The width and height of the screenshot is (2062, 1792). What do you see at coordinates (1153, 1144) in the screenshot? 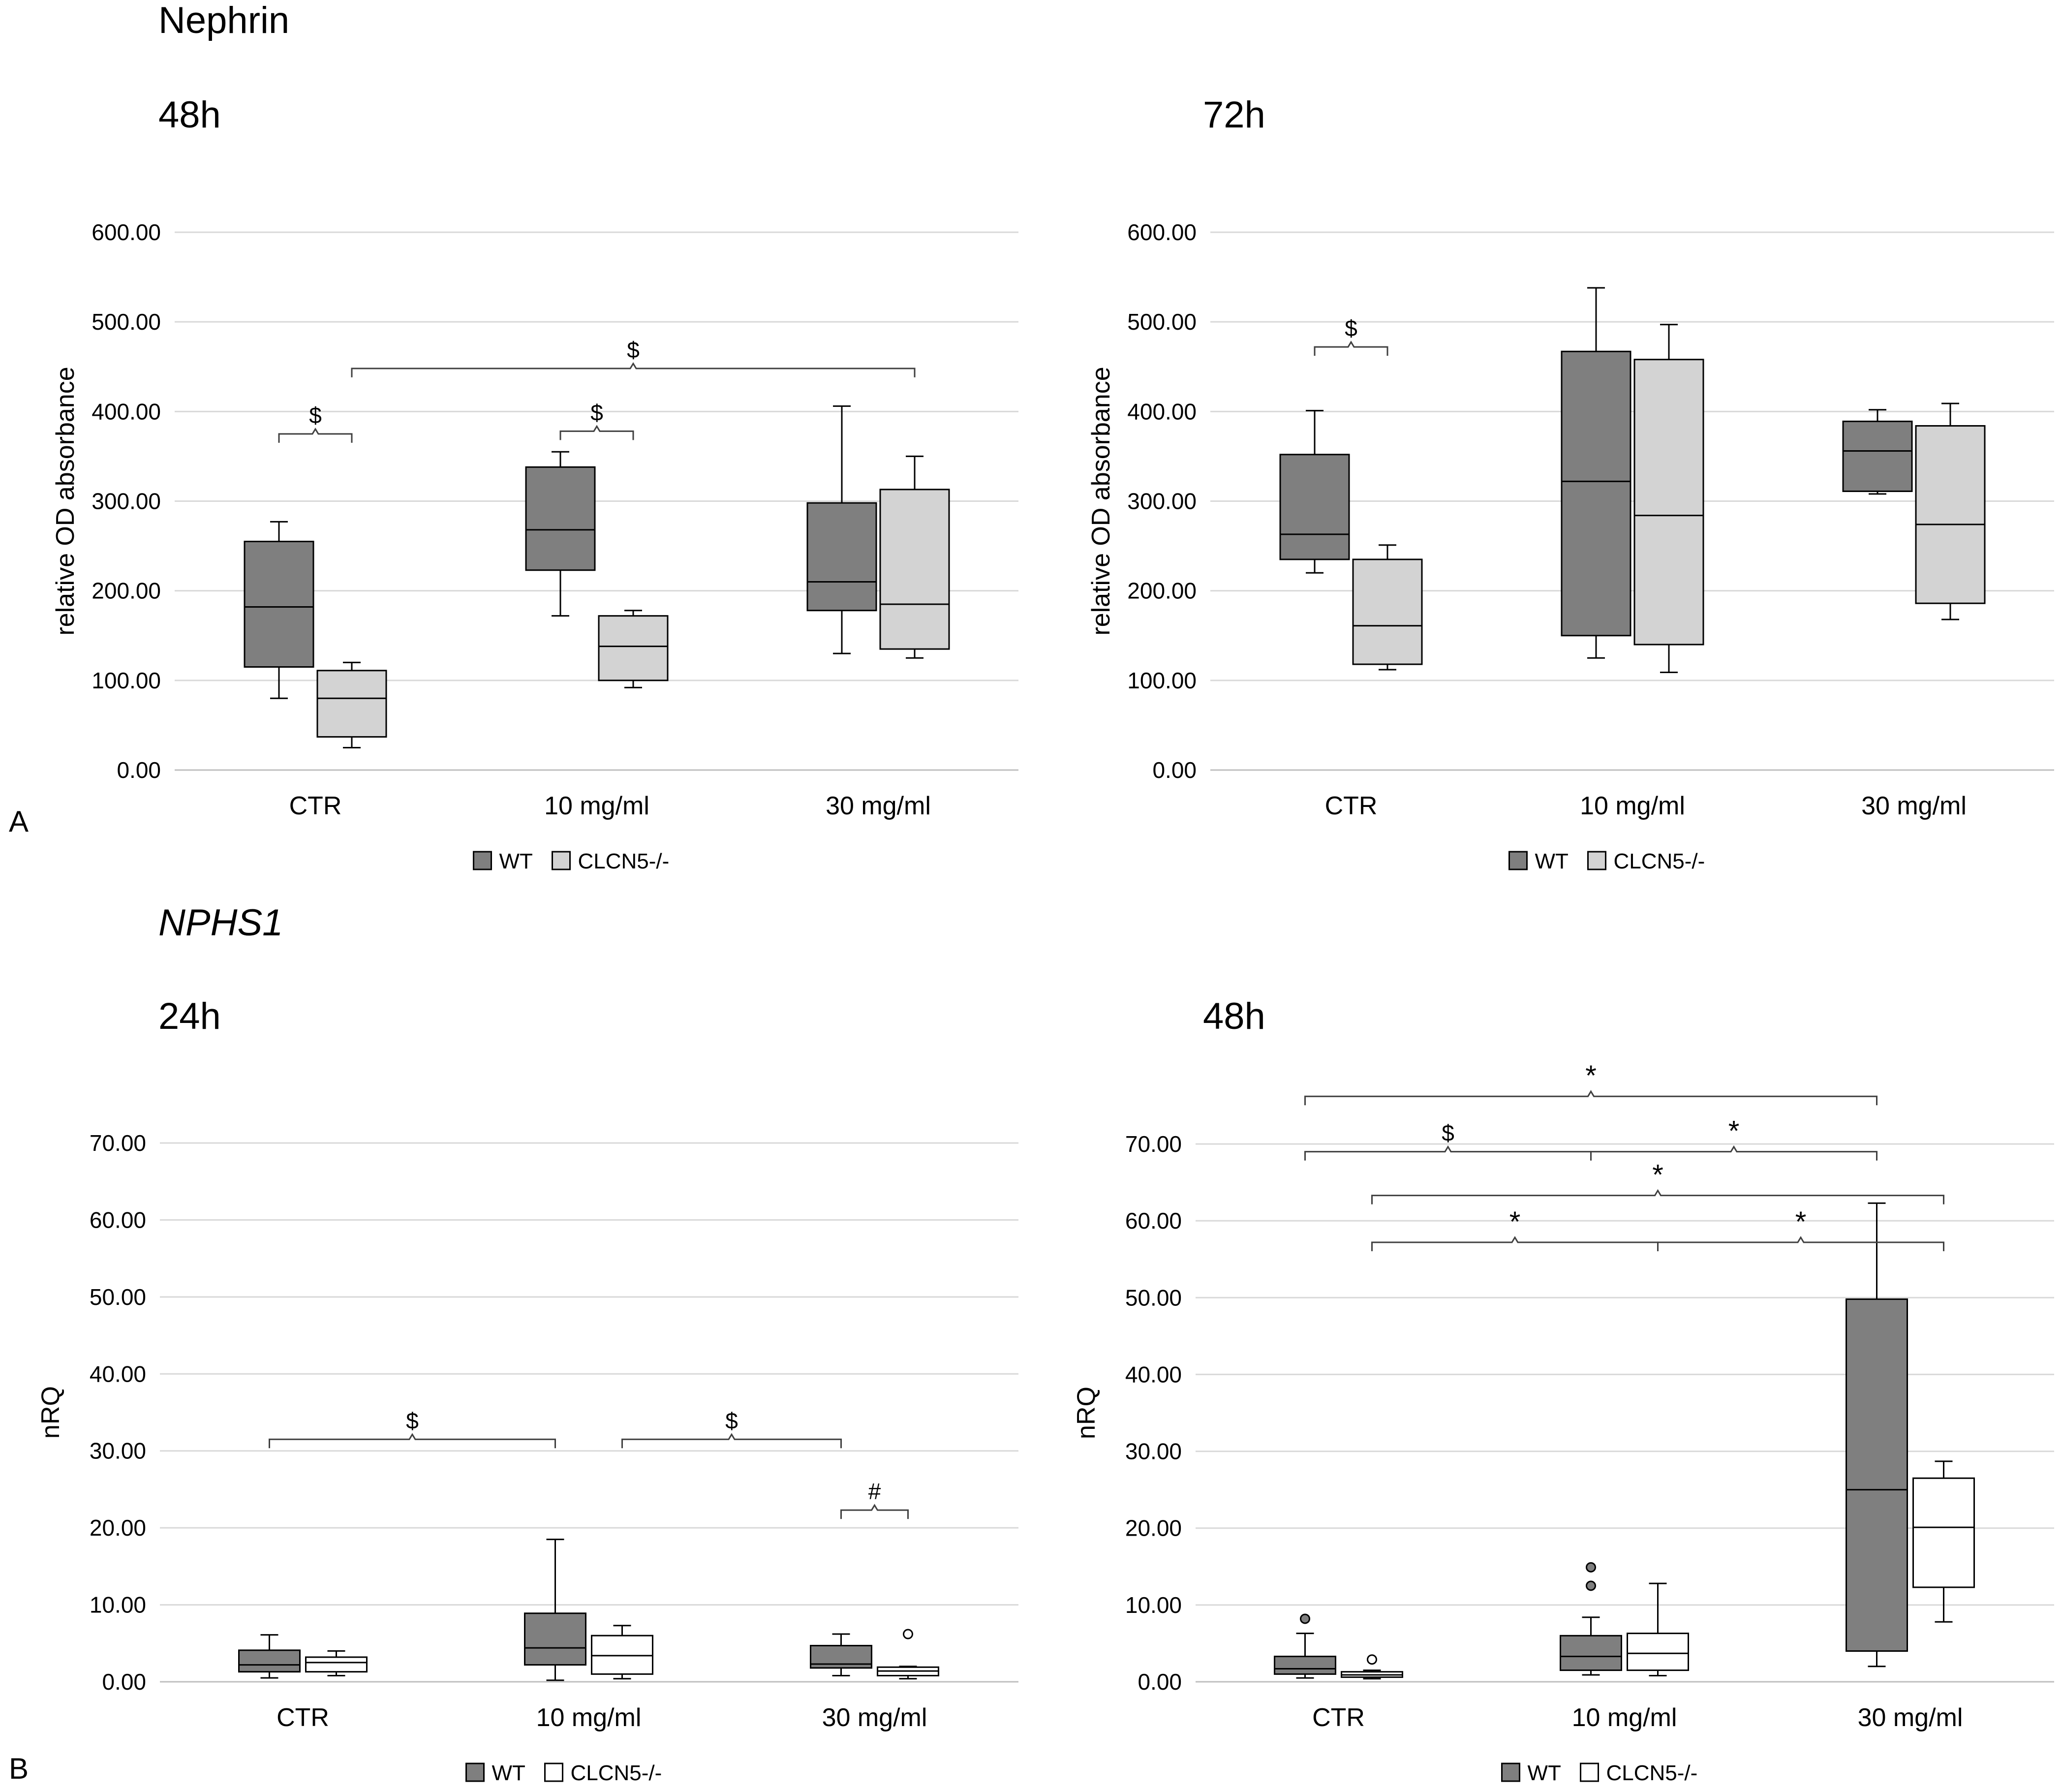
I see `y-tick-label: 70.00` at bounding box center [1153, 1144].